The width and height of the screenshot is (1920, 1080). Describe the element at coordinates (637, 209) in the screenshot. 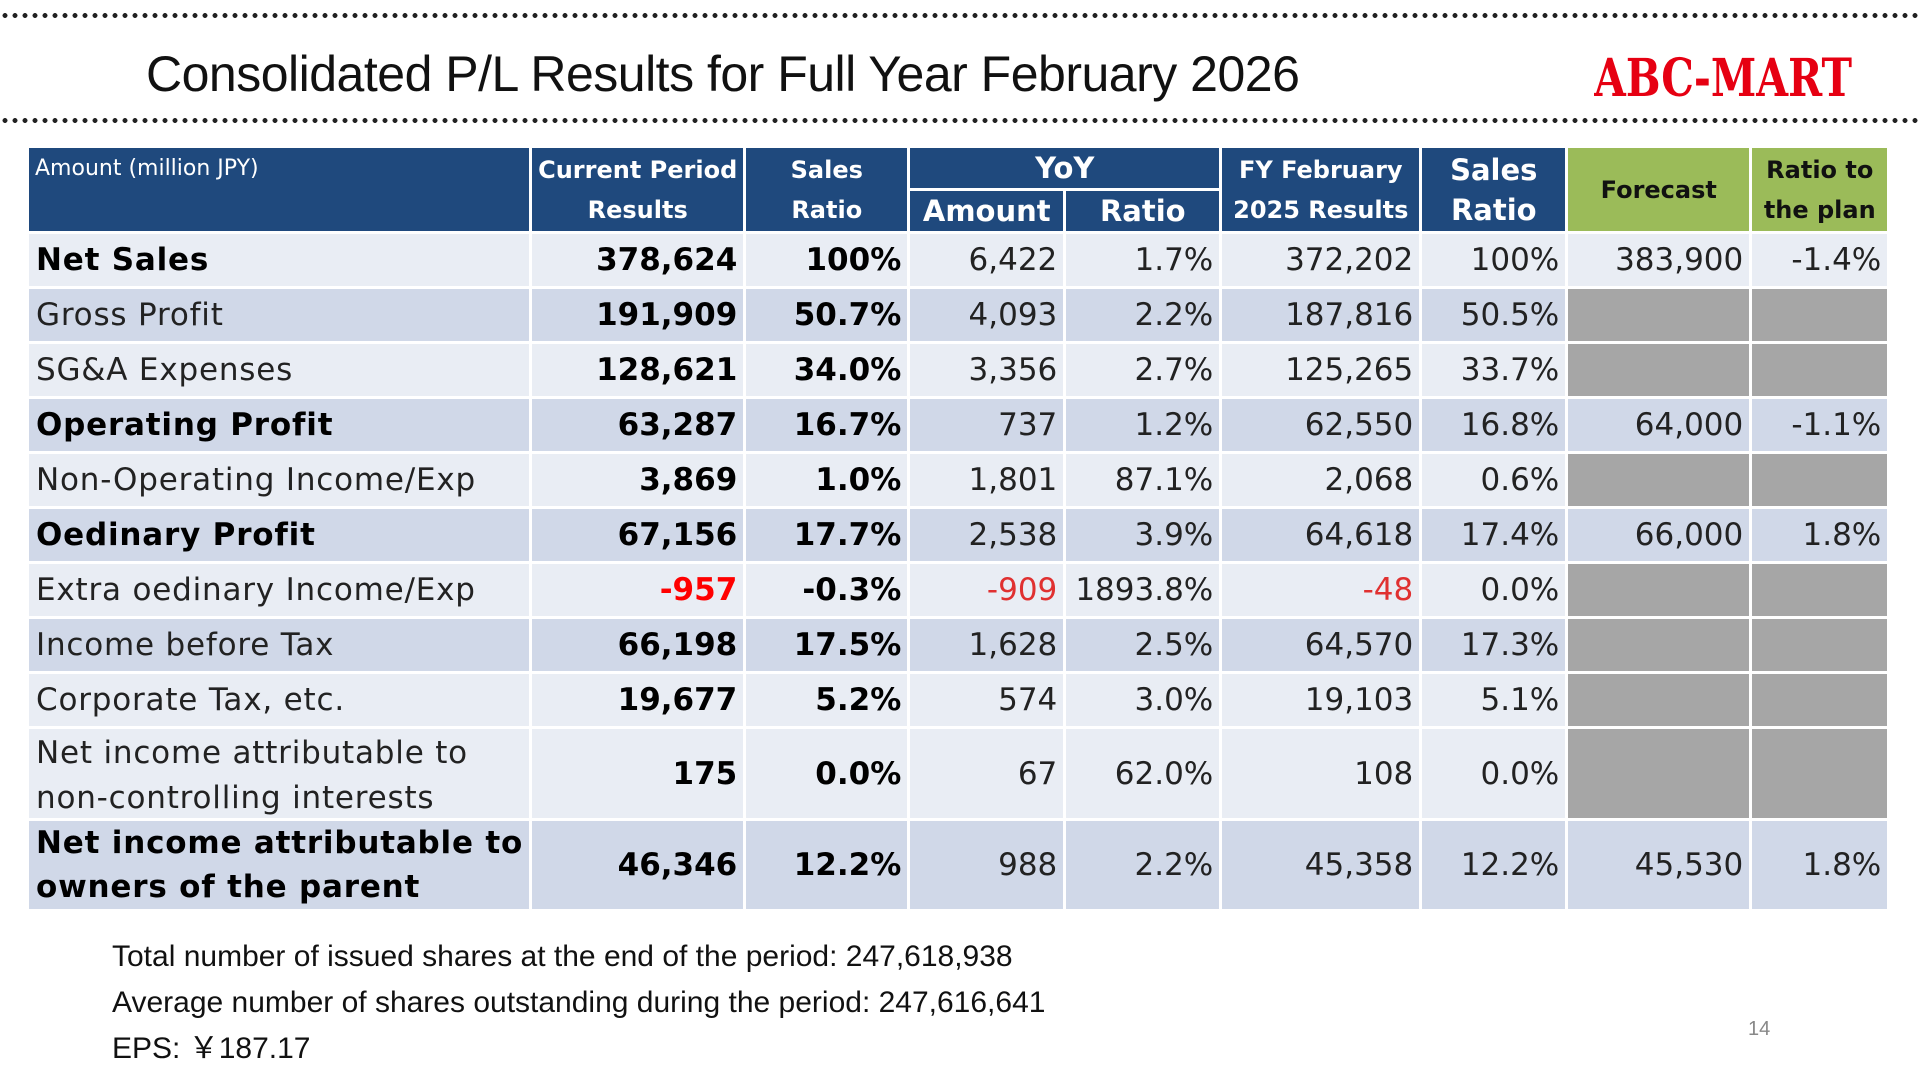

I see `current-period-header-l2: Results` at that location.